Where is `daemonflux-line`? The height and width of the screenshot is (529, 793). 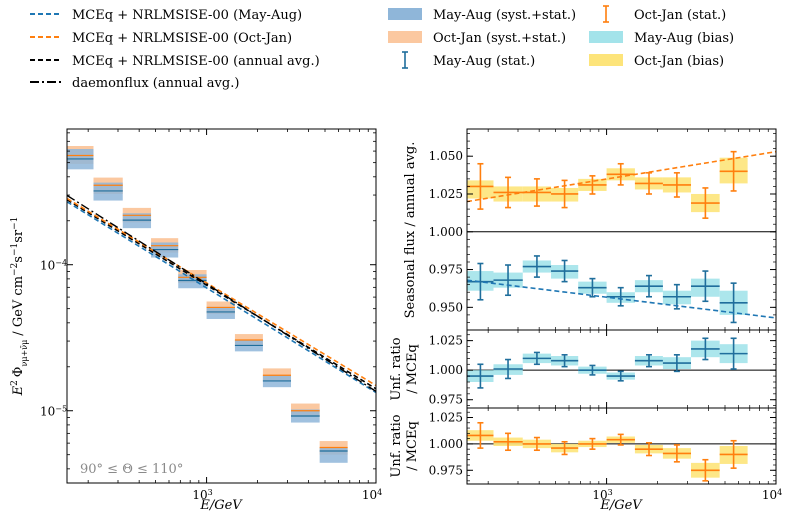 daemonflux-line is located at coordinates (221, 293).